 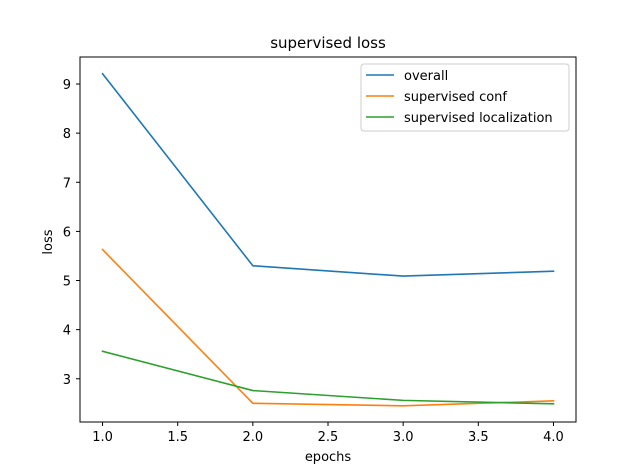 I want to click on x-tick-label: 3.0, so click(x=403, y=437).